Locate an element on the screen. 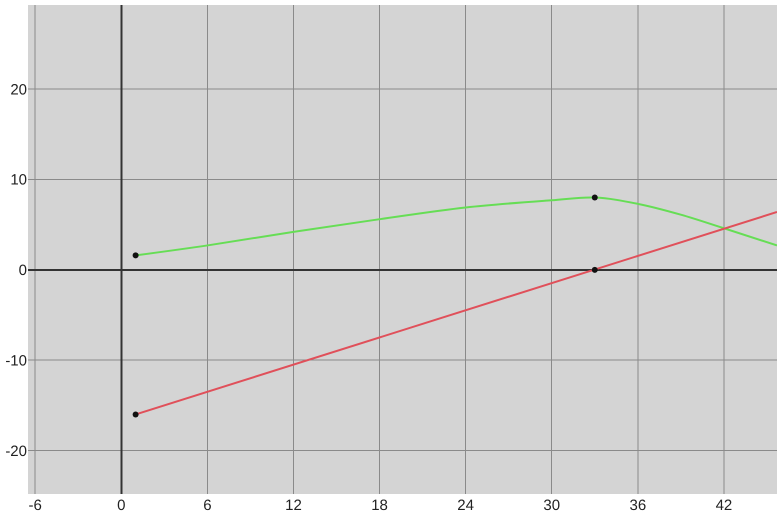 The height and width of the screenshot is (519, 782). x-tick-label: 6 is located at coordinates (207, 505).